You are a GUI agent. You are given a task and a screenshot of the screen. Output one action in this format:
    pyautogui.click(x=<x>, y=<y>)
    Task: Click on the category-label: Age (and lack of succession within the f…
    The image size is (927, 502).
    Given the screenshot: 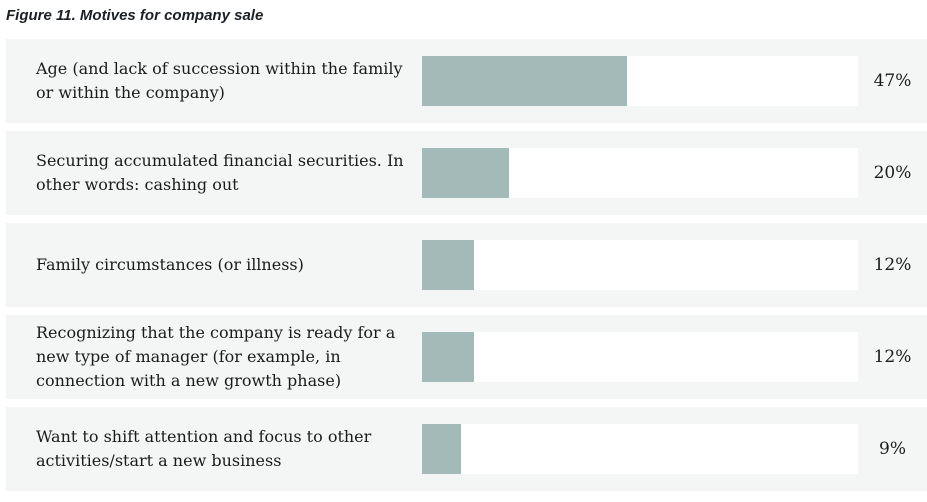 What is the action you would take?
    pyautogui.click(x=219, y=80)
    